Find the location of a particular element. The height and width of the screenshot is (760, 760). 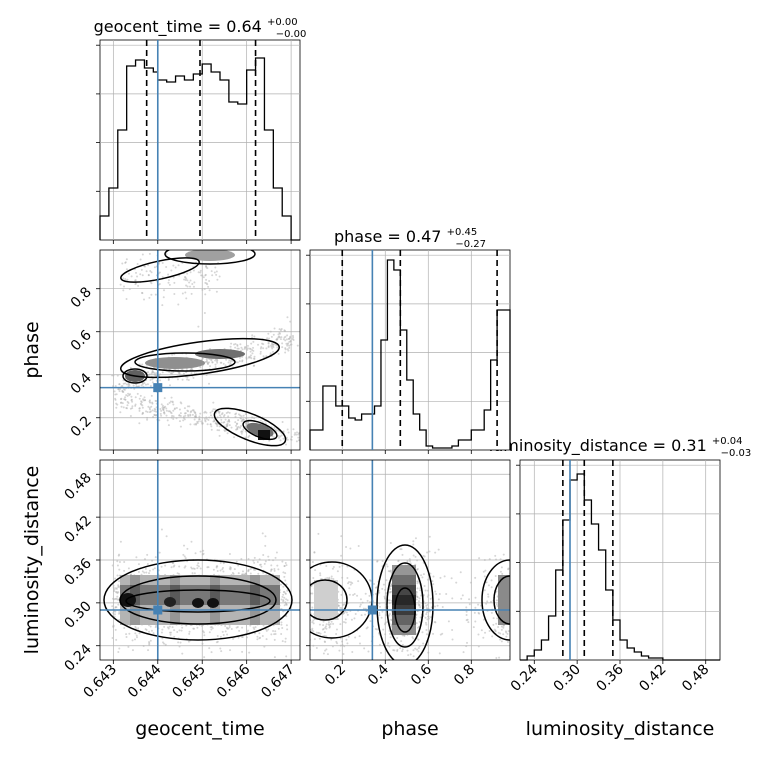

title-phase: phase = 0.47 +0.45 −0.27 is located at coordinates (410, 235).